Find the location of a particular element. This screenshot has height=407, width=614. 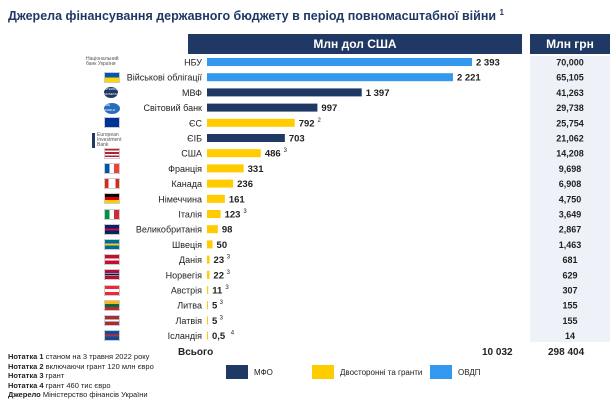

category-label: Німеччина is located at coordinates (180, 199).